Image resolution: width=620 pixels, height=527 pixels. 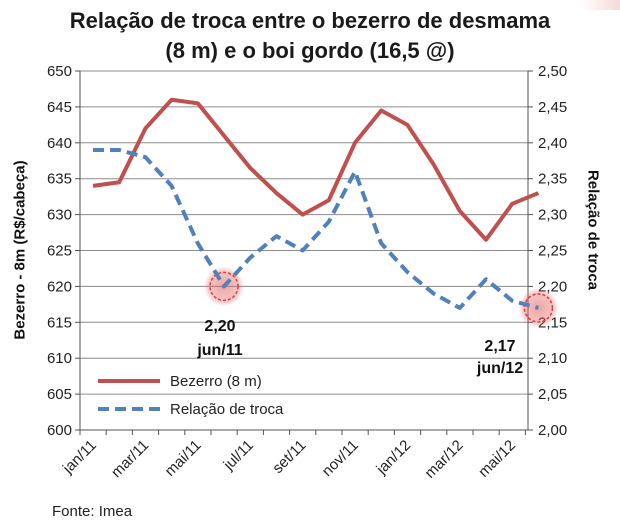 What do you see at coordinates (59, 251) in the screenshot?
I see `y-left-tick-label: 625` at bounding box center [59, 251].